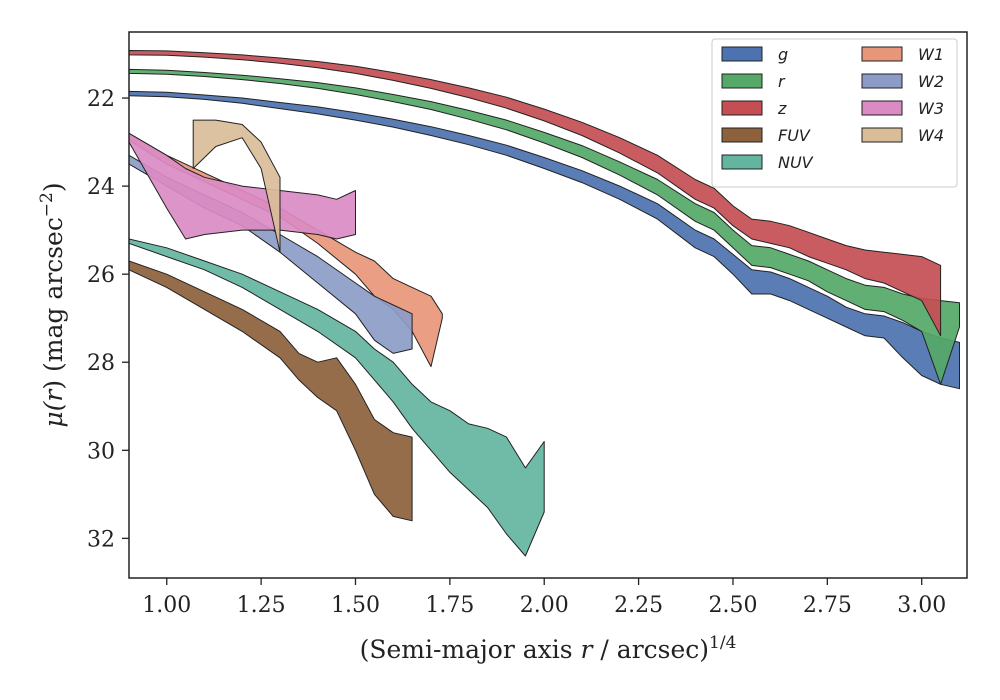 The height and width of the screenshot is (700, 1000). Describe the element at coordinates (931, 135) in the screenshot. I see `legend-label-w4: W4` at that location.